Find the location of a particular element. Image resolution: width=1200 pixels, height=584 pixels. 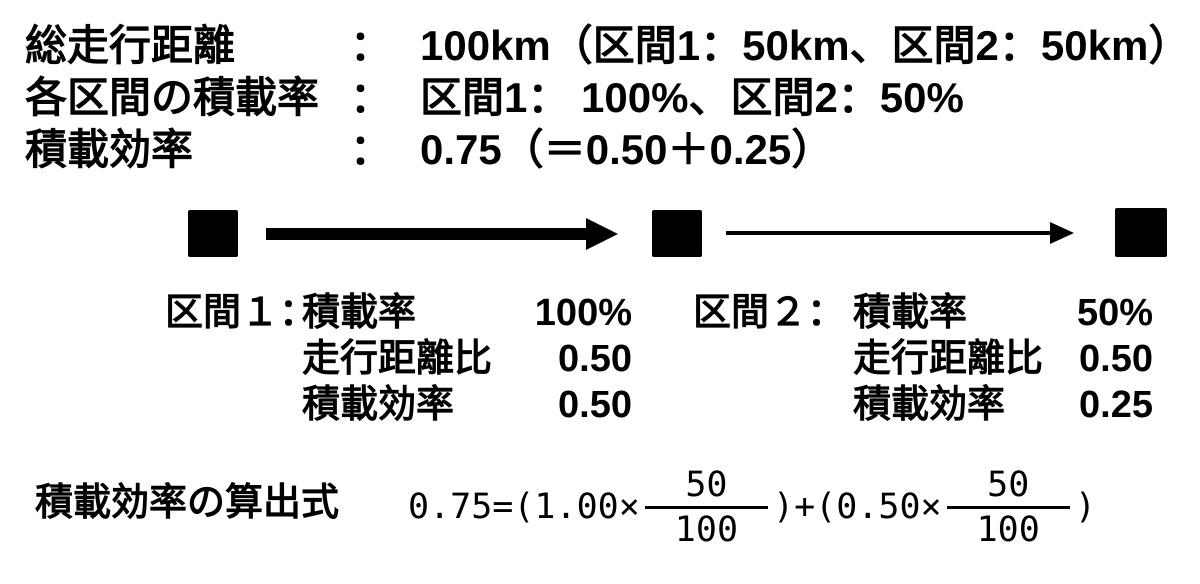

attr-value: 50% is located at coordinates (1114, 313).